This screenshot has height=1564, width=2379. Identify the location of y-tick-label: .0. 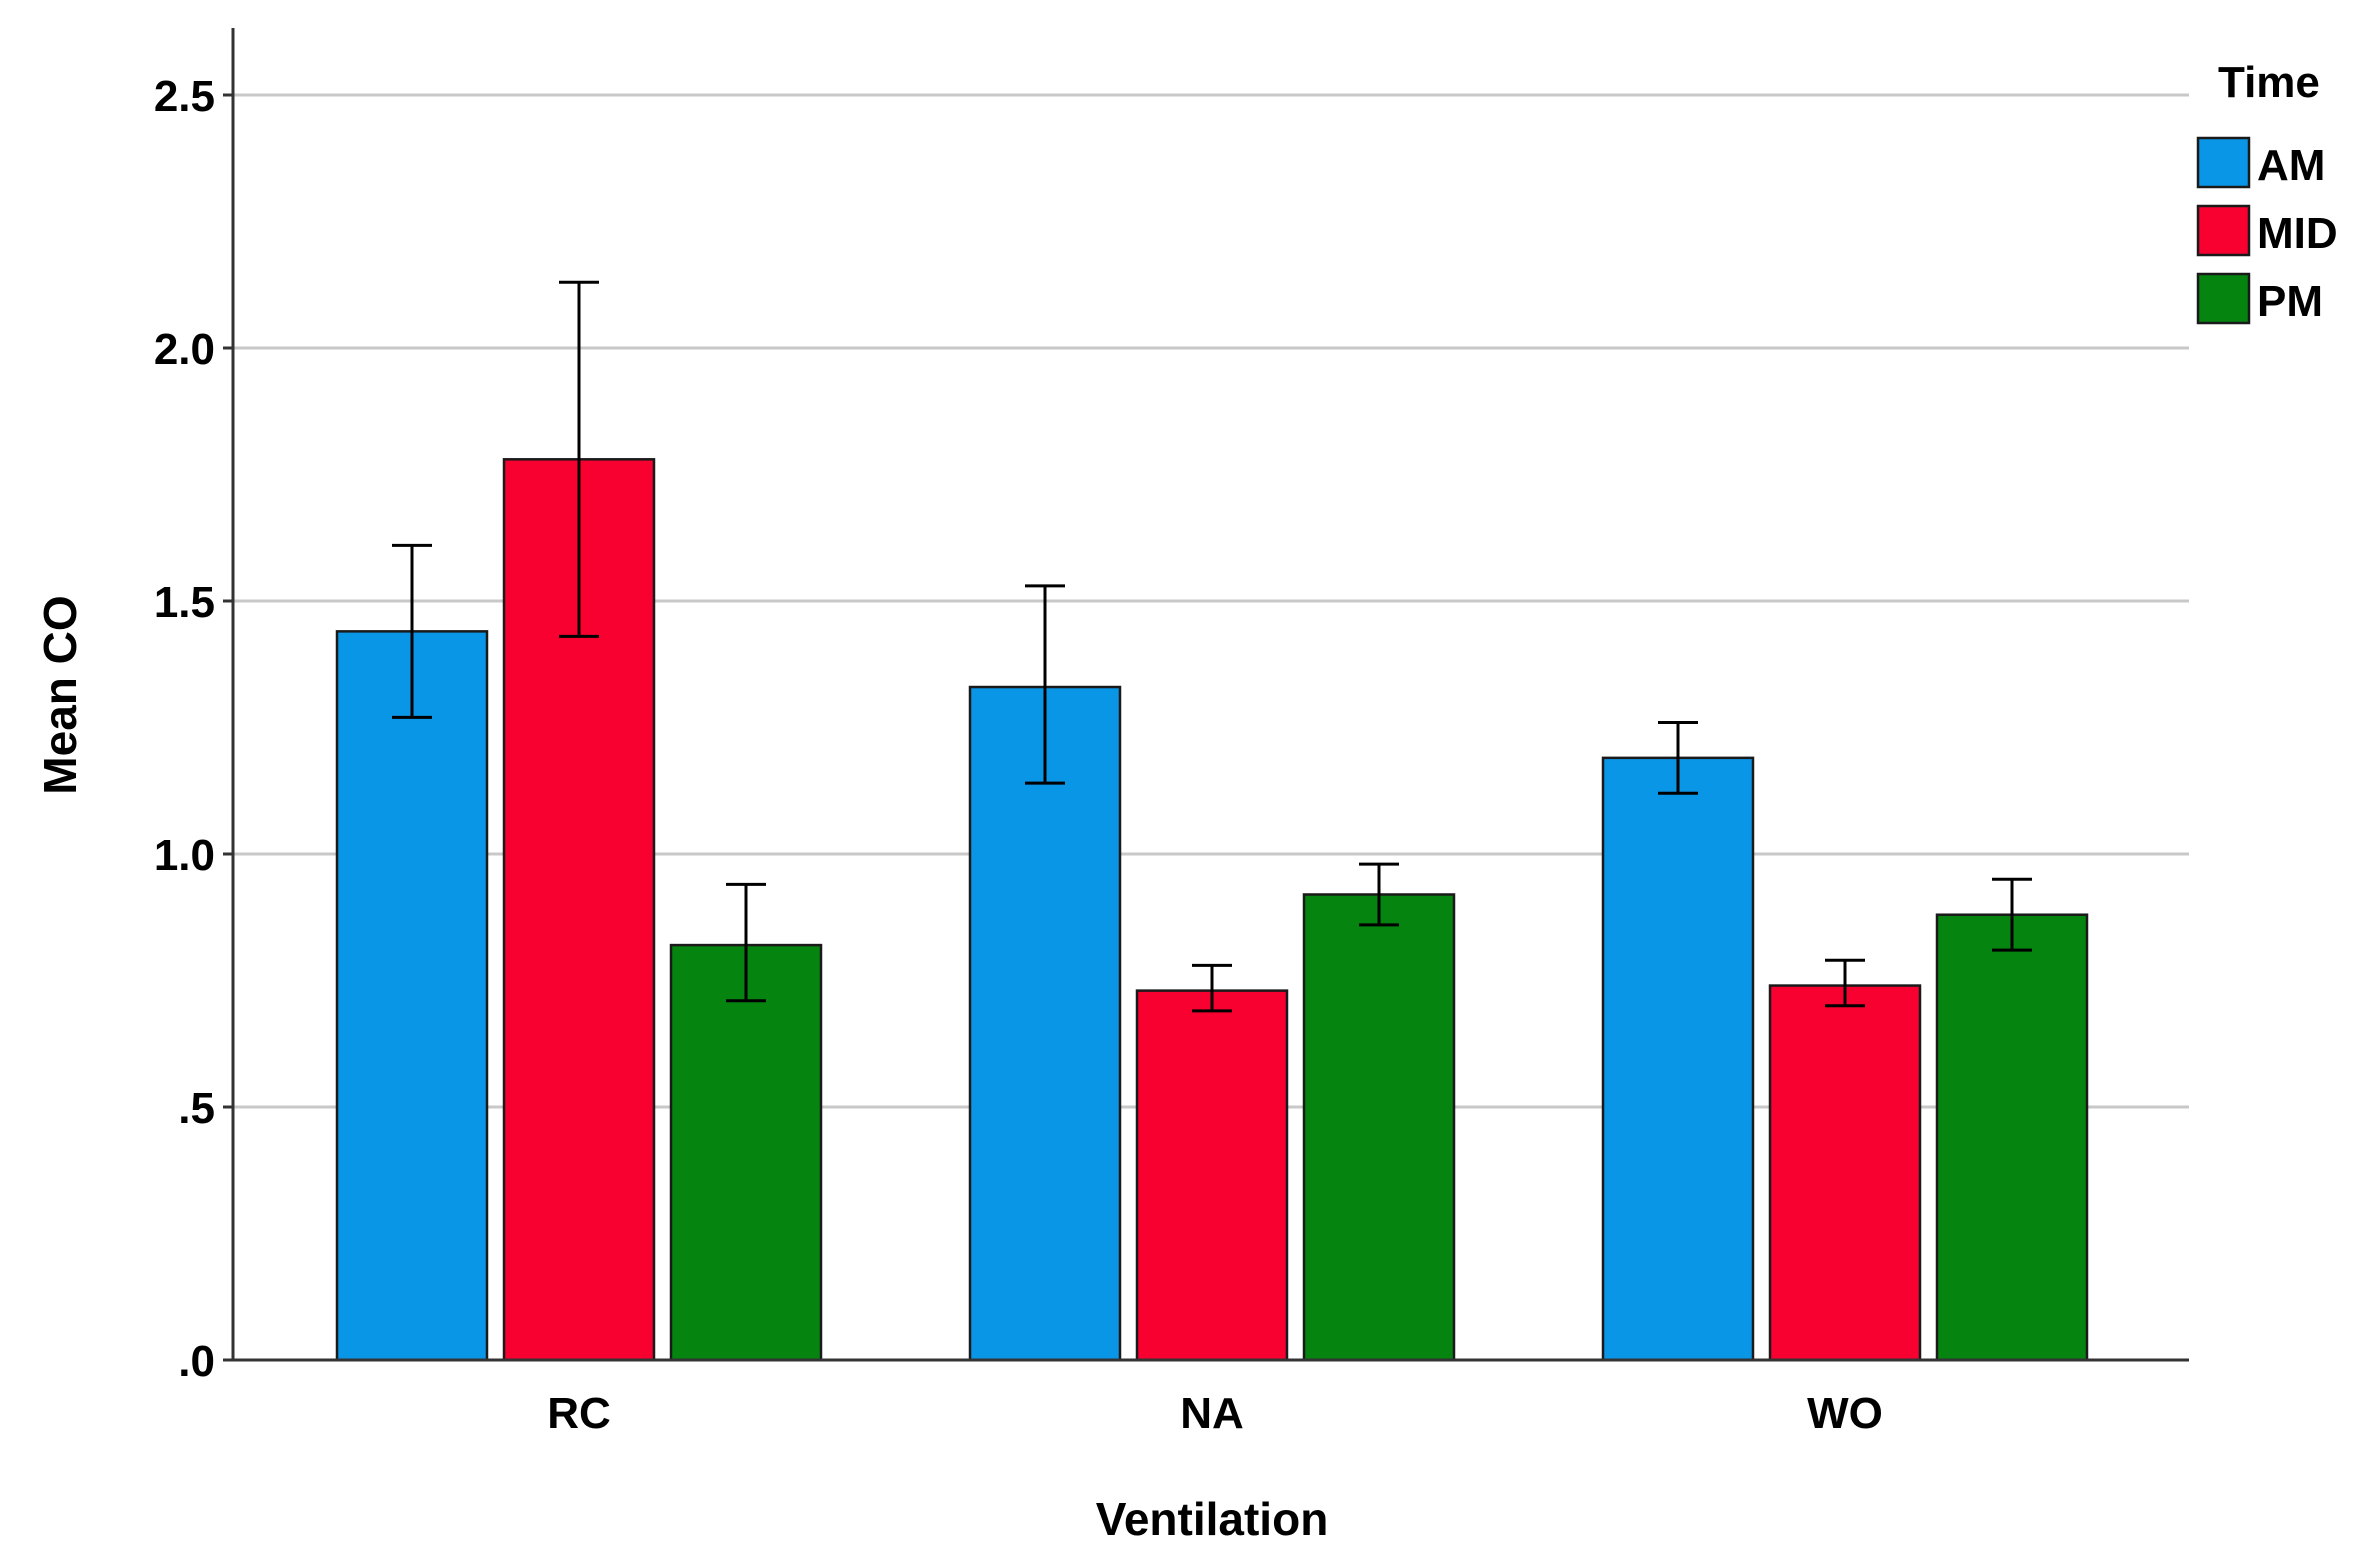
(196, 1361).